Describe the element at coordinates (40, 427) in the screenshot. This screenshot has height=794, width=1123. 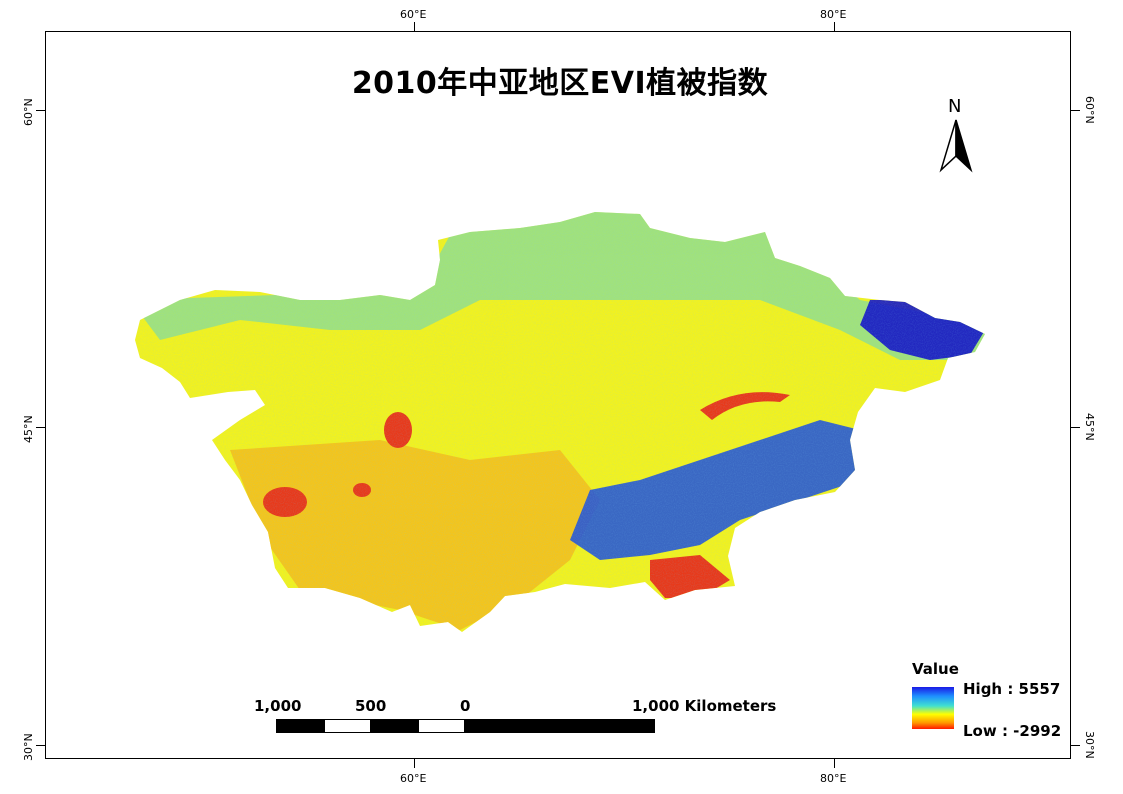
I see `tick-left-45n` at that location.